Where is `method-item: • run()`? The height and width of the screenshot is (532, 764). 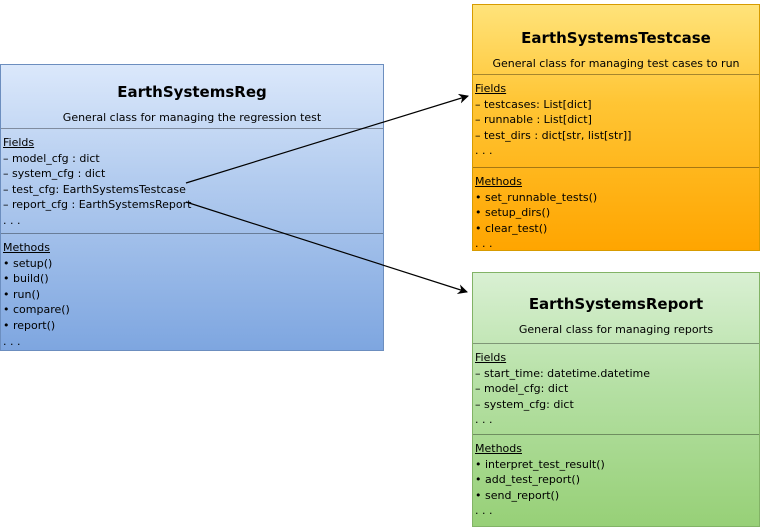
method-item: • run() is located at coordinates (22, 294).